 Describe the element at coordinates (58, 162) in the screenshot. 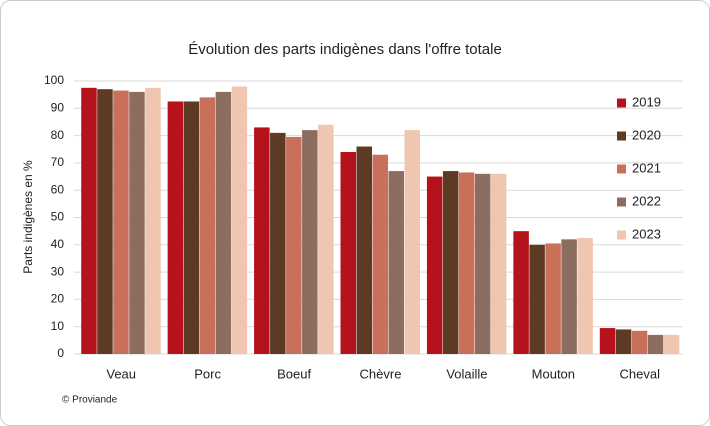

I see `y-tick-label: 70` at that location.